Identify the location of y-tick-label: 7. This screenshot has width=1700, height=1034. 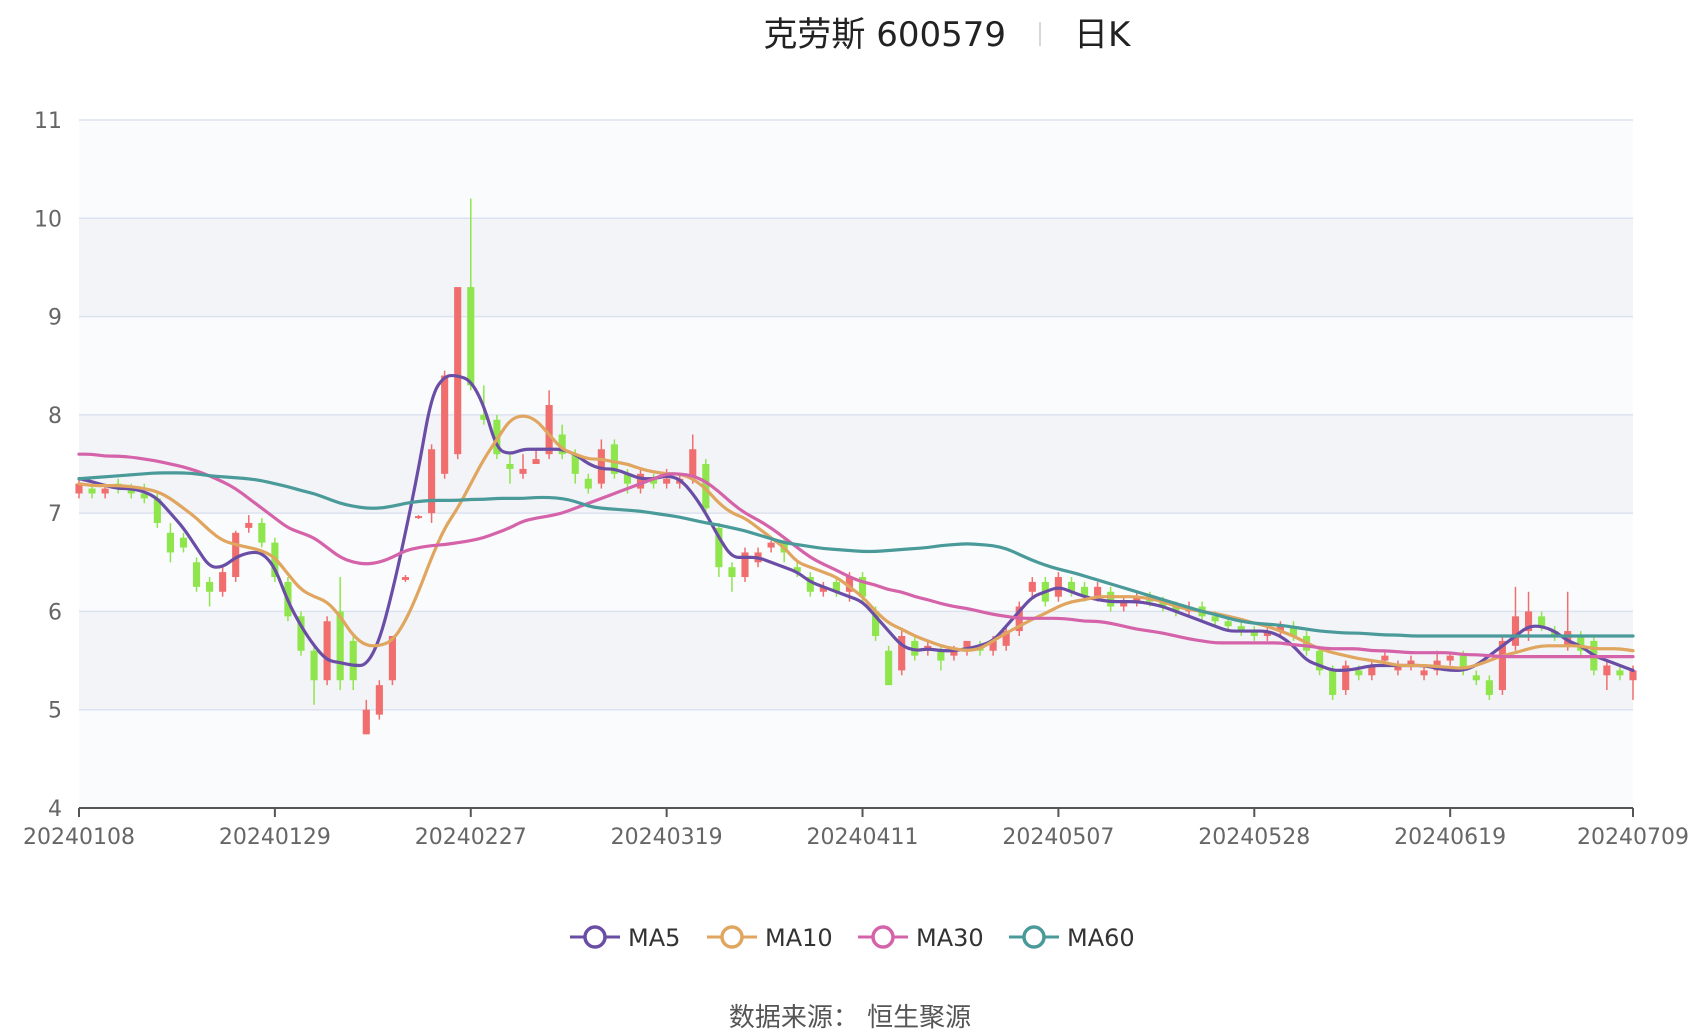
(55, 514).